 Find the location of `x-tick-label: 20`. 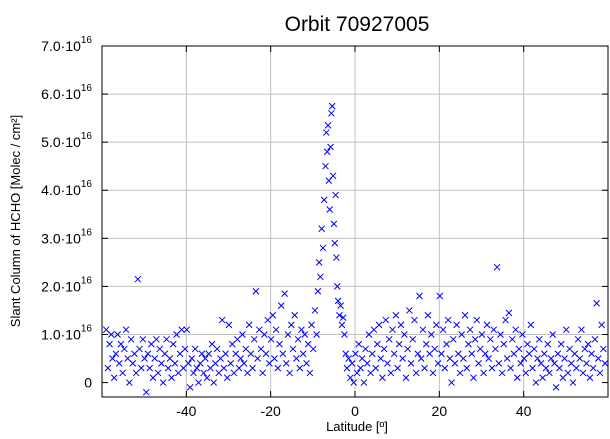

x-tick-label: 20 is located at coordinates (440, 411).